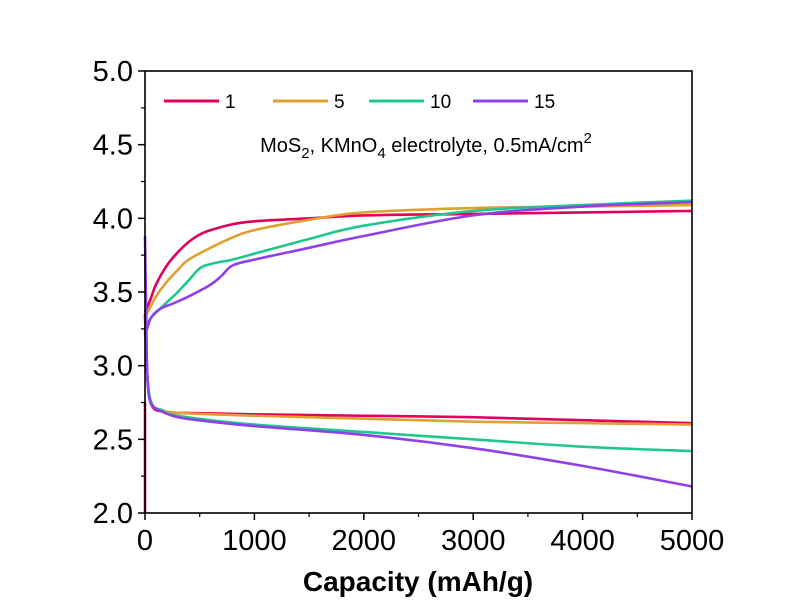 This screenshot has height=615, width=804. I want to click on series-5-discharge-line, so click(418, 371).